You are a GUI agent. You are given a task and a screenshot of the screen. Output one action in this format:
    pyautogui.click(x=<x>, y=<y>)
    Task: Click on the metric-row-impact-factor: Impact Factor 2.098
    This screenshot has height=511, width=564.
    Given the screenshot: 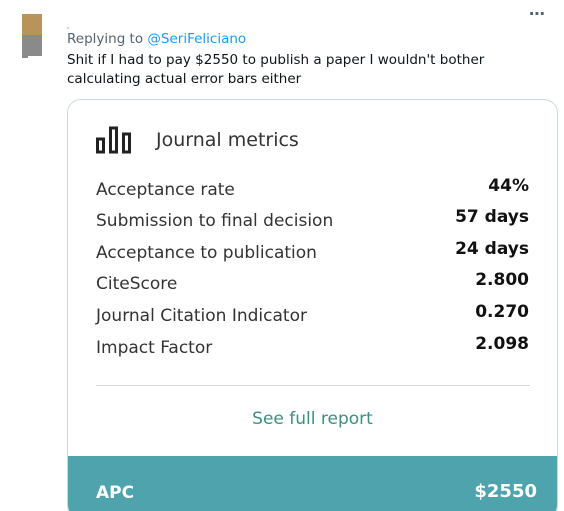 What is the action you would take?
    pyautogui.click(x=312, y=349)
    